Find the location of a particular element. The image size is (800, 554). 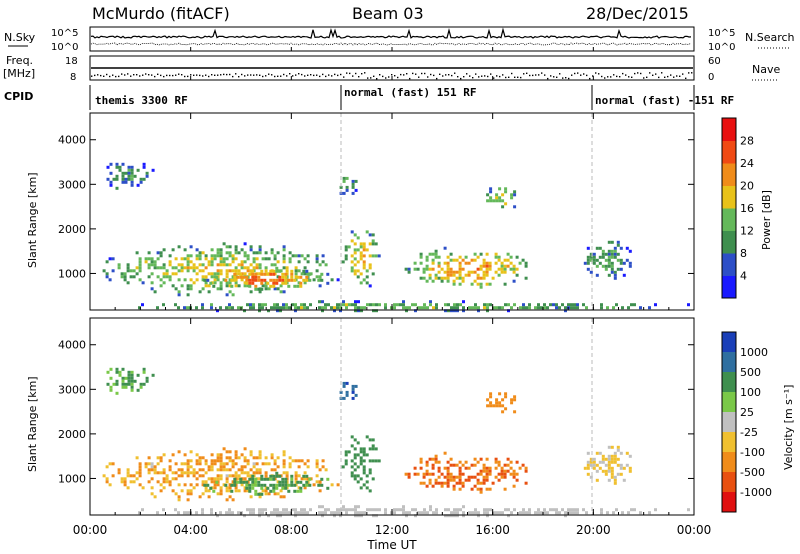

date-title: 28/Dec/2015 is located at coordinates (637, 13).